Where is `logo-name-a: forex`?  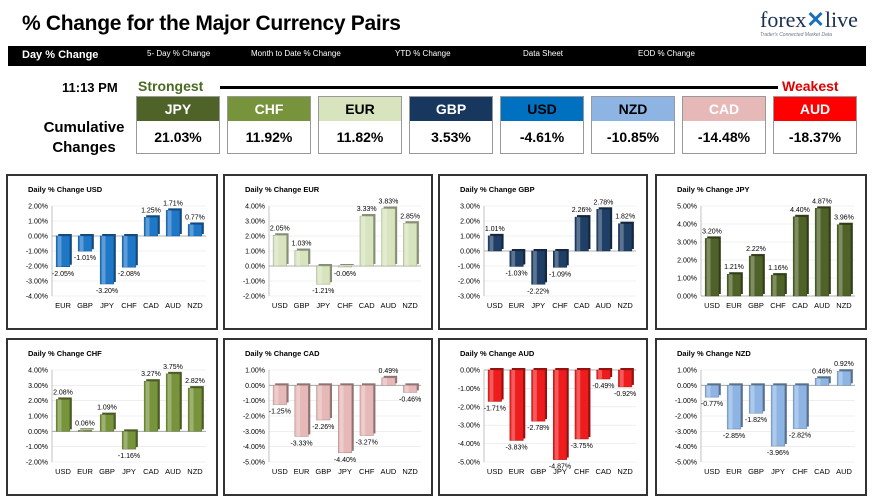 logo-name-a: forex is located at coordinates (783, 19).